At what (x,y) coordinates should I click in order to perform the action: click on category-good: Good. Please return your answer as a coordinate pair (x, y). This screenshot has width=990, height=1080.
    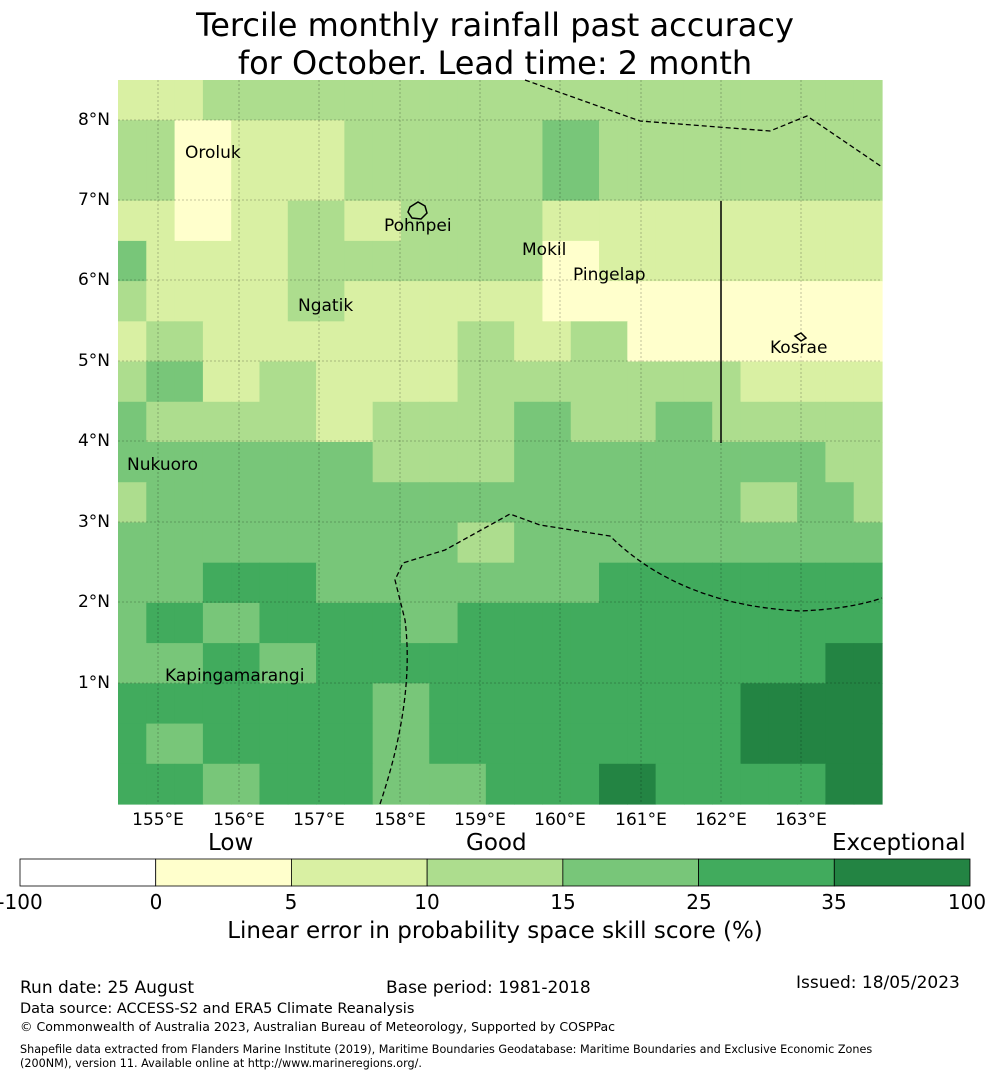
    Looking at the image, I should click on (496, 843).